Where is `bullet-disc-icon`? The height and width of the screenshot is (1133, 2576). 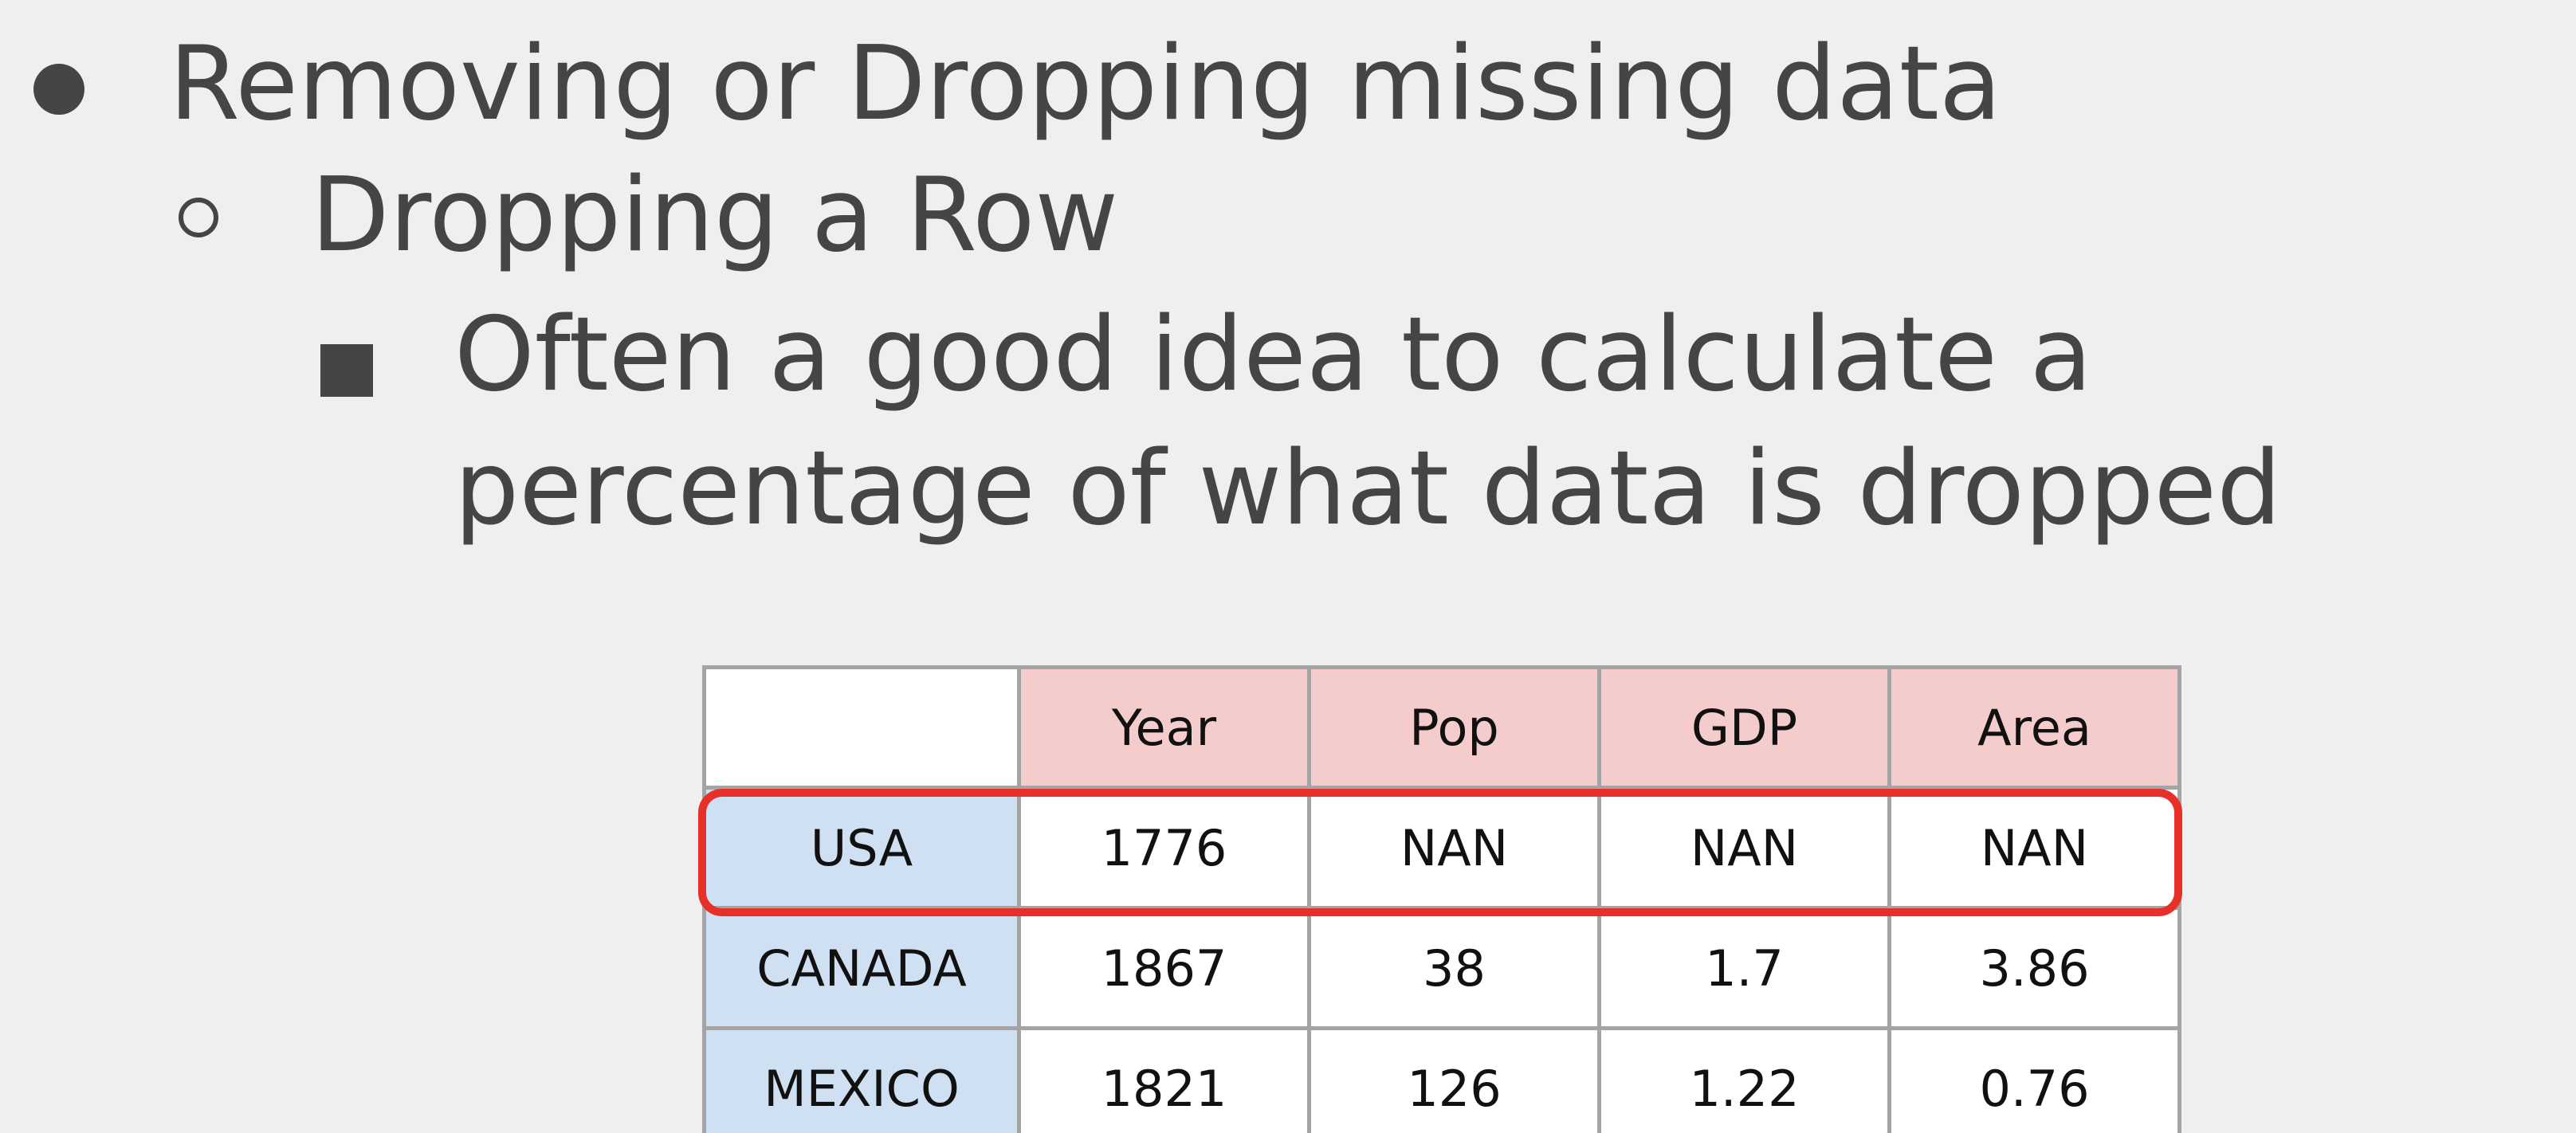
bullet-disc-icon is located at coordinates (58, 89).